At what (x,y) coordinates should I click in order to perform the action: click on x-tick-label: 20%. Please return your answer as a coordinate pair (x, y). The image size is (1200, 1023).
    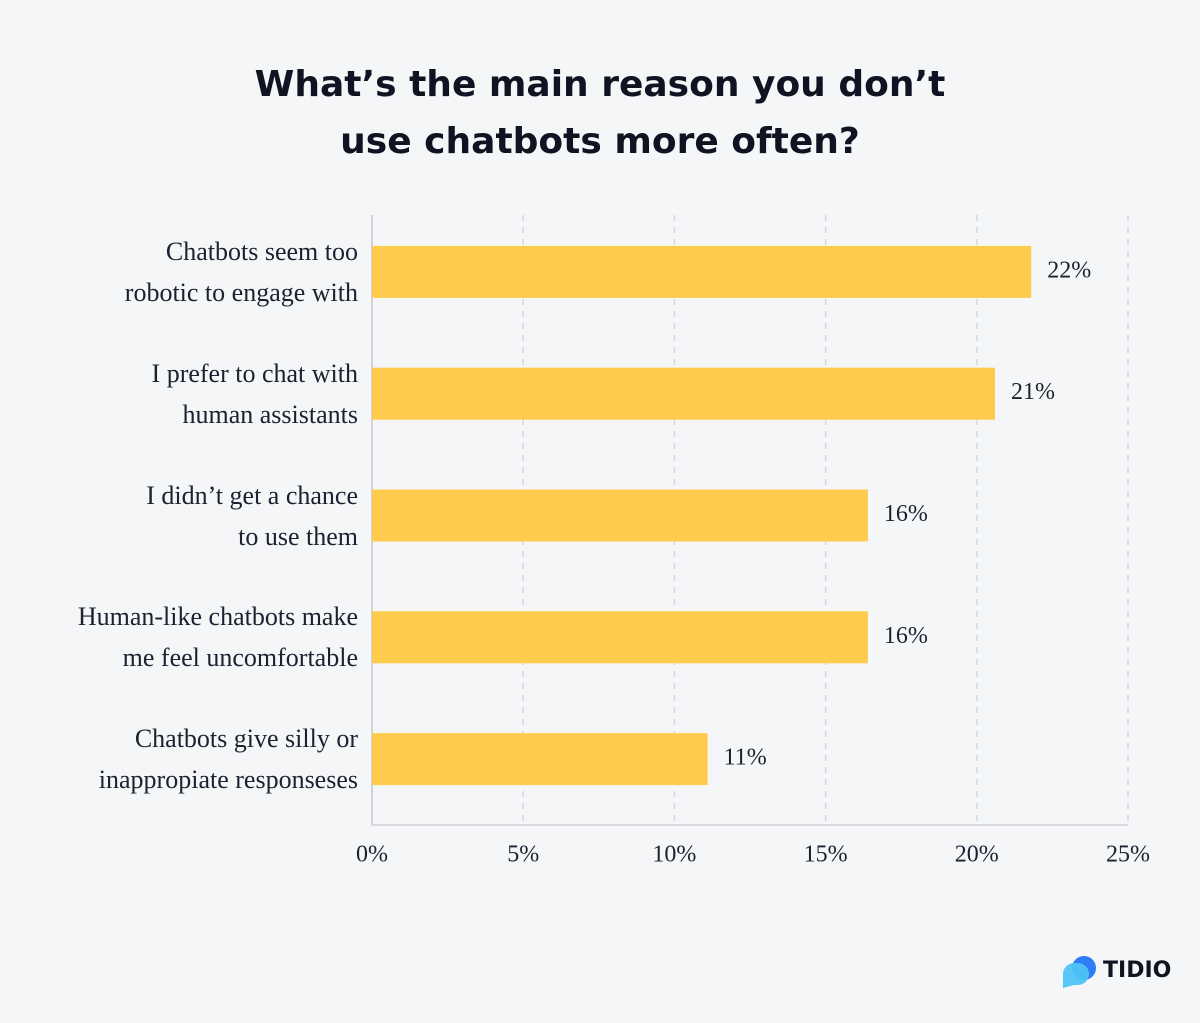
    Looking at the image, I should click on (977, 855).